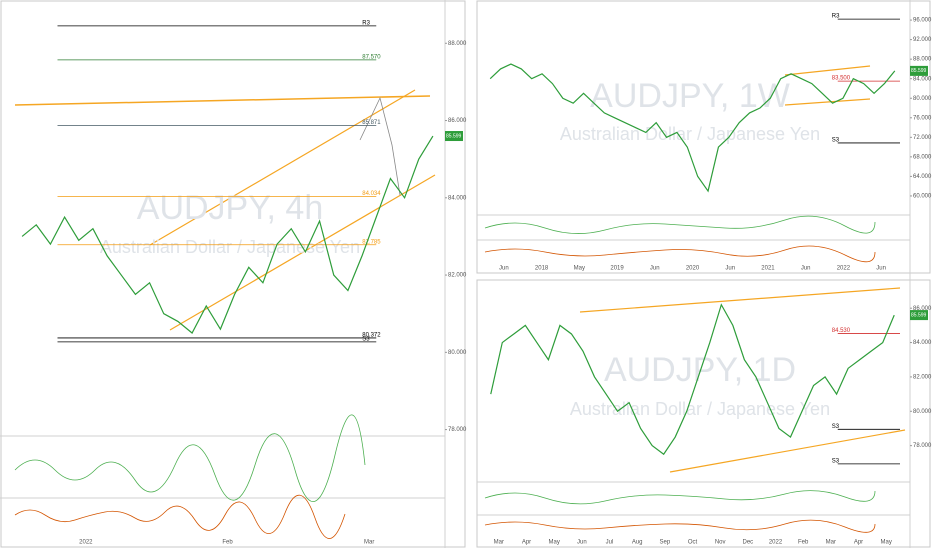  What do you see at coordinates (720, 543) in the screenshot?
I see `x-tick-label: Nov` at bounding box center [720, 543].